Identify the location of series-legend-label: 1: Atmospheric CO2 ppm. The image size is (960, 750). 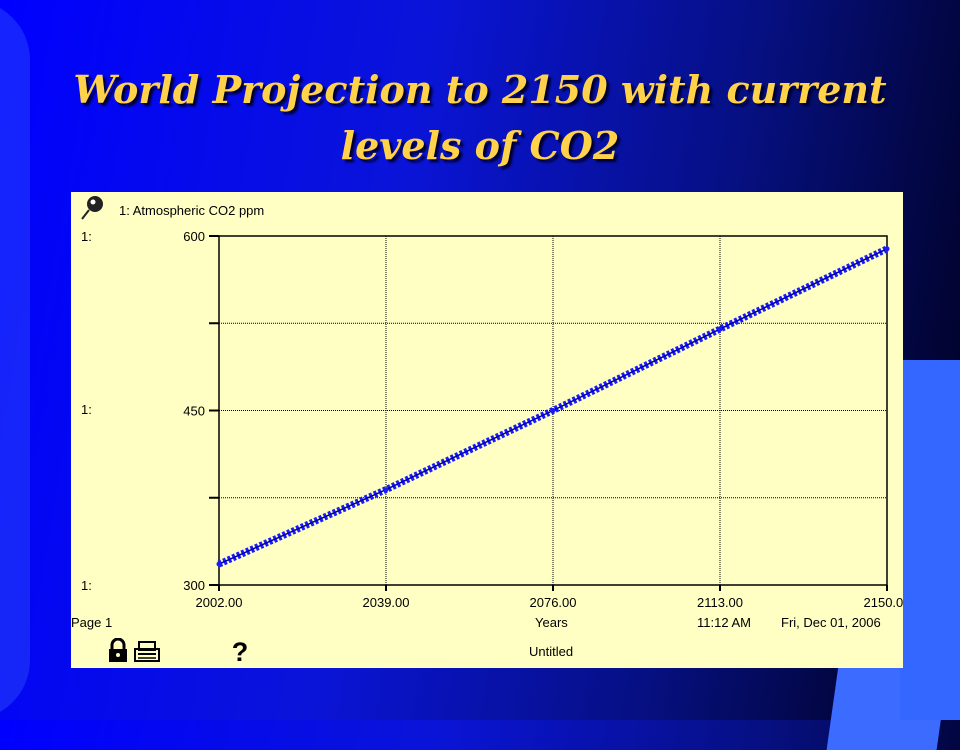
(192, 210).